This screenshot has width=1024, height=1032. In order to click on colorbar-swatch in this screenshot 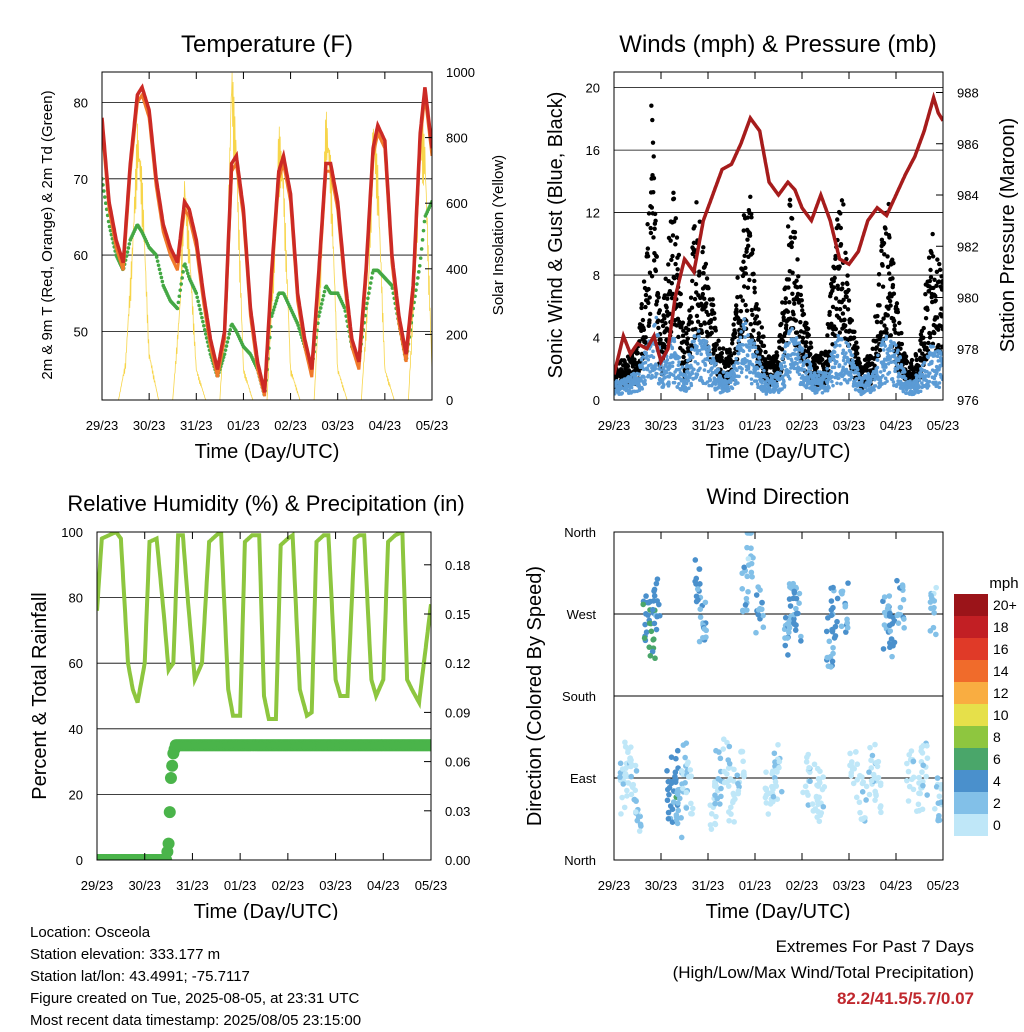, I will do `click(971, 715)`.